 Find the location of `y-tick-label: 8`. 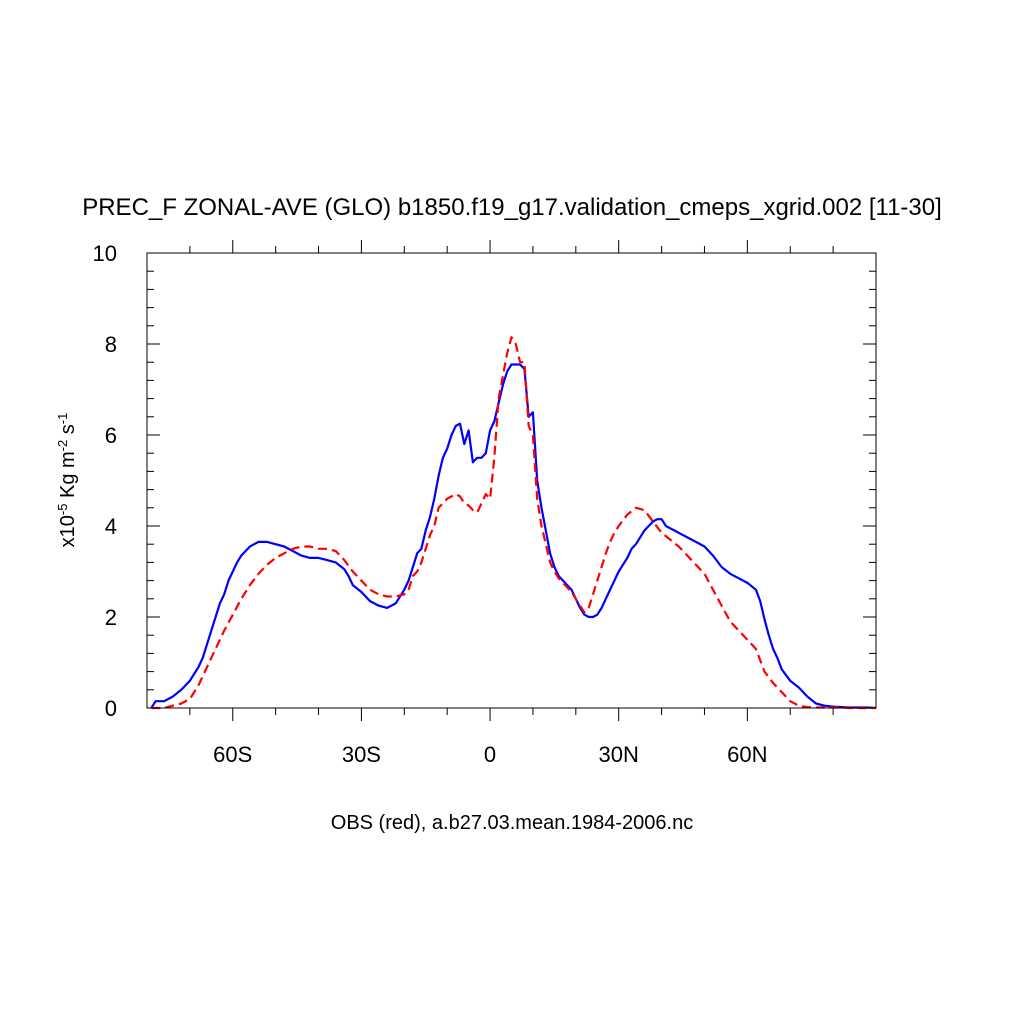

y-tick-label: 8 is located at coordinates (111, 344).